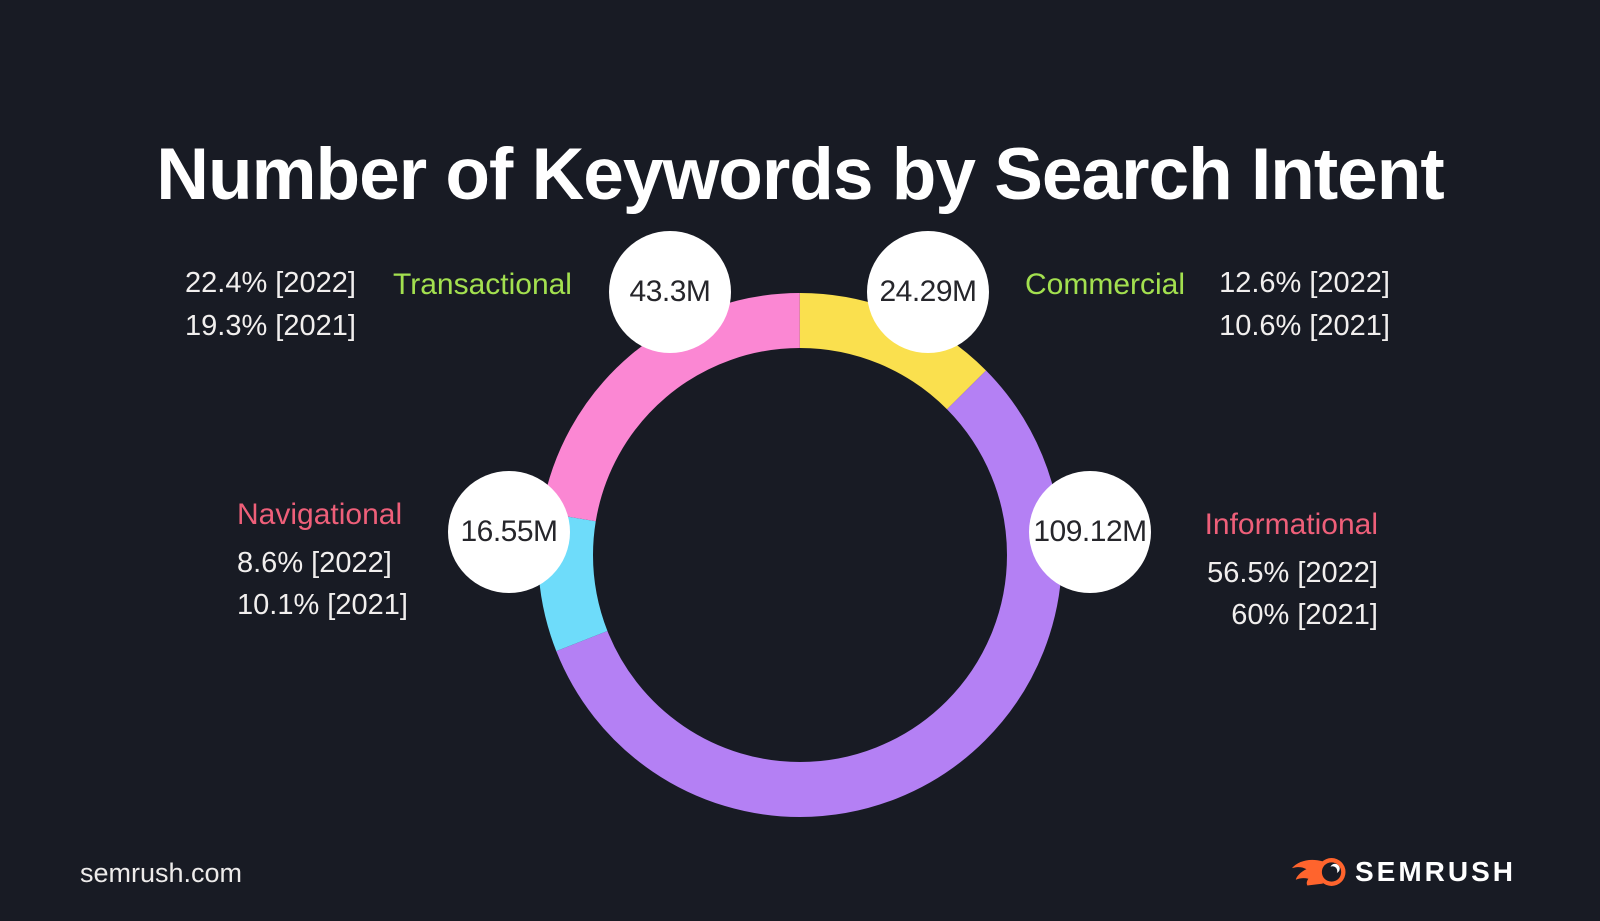  What do you see at coordinates (1304, 305) in the screenshot?
I see `commercial-percent-block: 12.6% [2022] 10.6% [2021]` at bounding box center [1304, 305].